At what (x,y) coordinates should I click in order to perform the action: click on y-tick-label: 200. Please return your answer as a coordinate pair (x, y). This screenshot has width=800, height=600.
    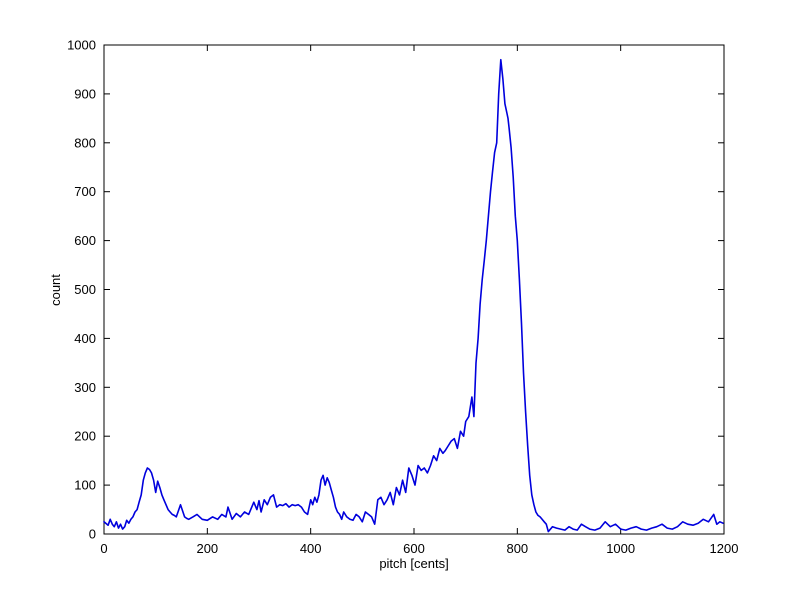
    Looking at the image, I should click on (85, 436).